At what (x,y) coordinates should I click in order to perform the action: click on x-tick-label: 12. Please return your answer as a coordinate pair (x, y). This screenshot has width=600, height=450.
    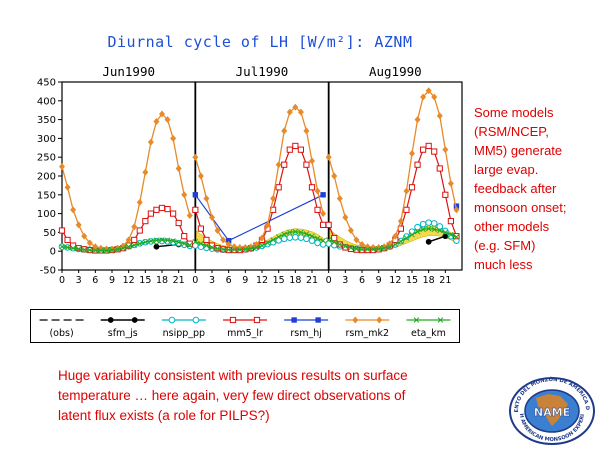
    Looking at the image, I should click on (129, 280).